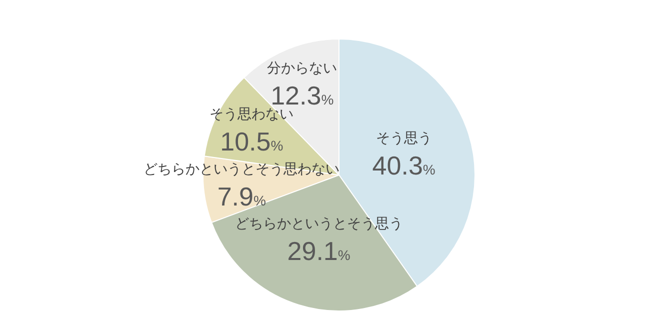 The image size is (650, 336). I want to click on data-label: 29.1%, so click(318, 251).